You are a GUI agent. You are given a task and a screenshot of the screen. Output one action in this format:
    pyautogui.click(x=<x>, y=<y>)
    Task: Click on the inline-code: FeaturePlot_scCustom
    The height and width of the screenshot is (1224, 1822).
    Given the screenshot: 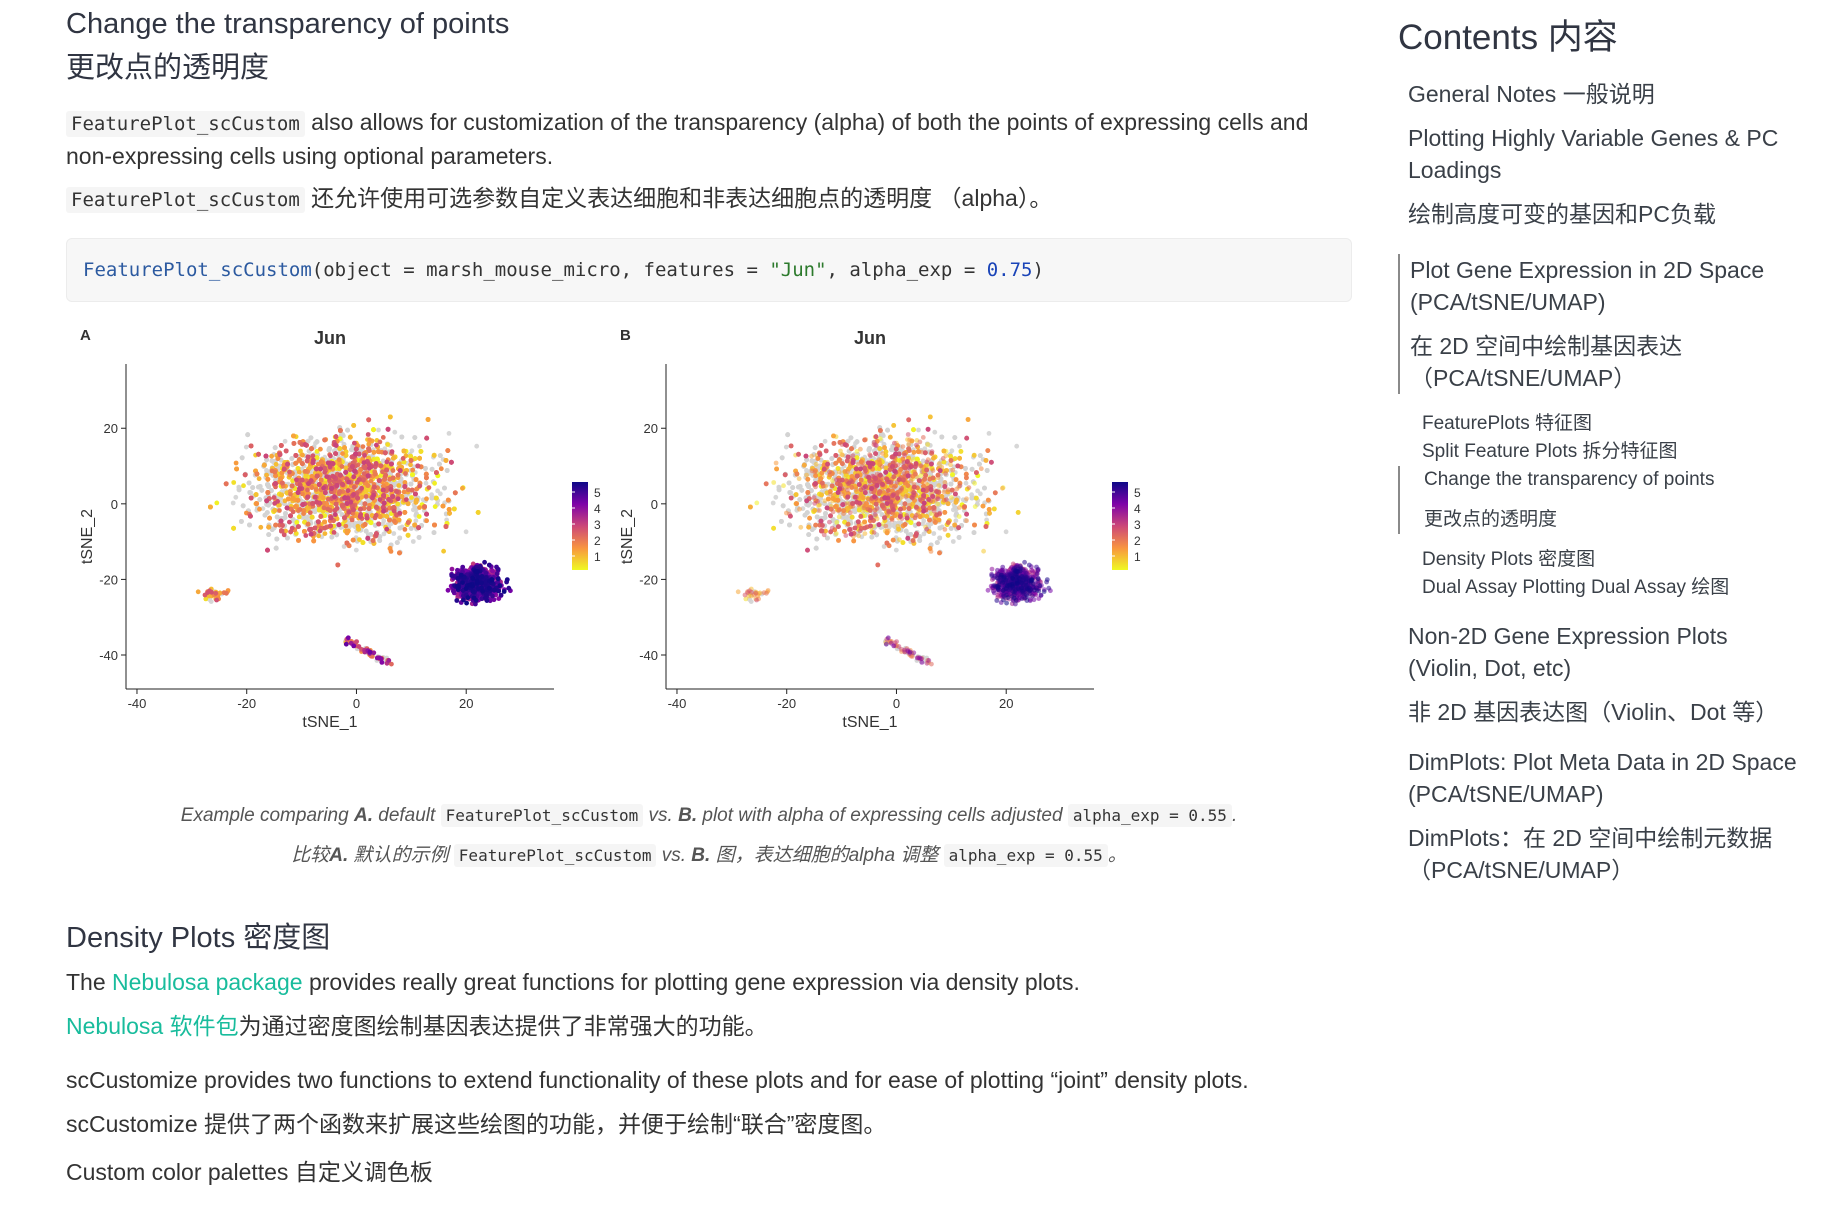 What is the action you would take?
    pyautogui.click(x=185, y=124)
    